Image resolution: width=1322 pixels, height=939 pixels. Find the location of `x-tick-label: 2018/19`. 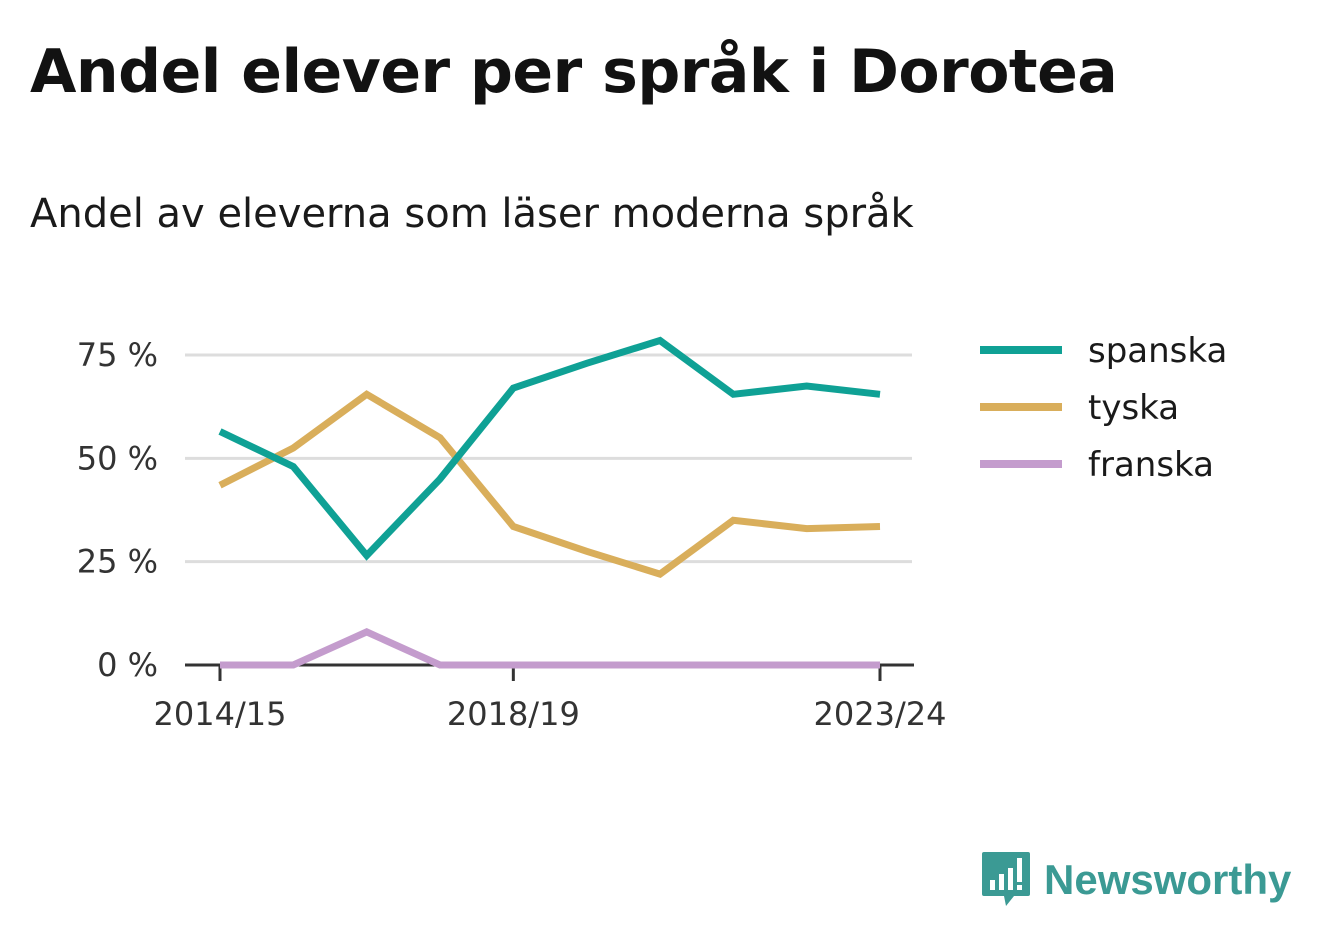

x-tick-label: 2018/19 is located at coordinates (513, 714).